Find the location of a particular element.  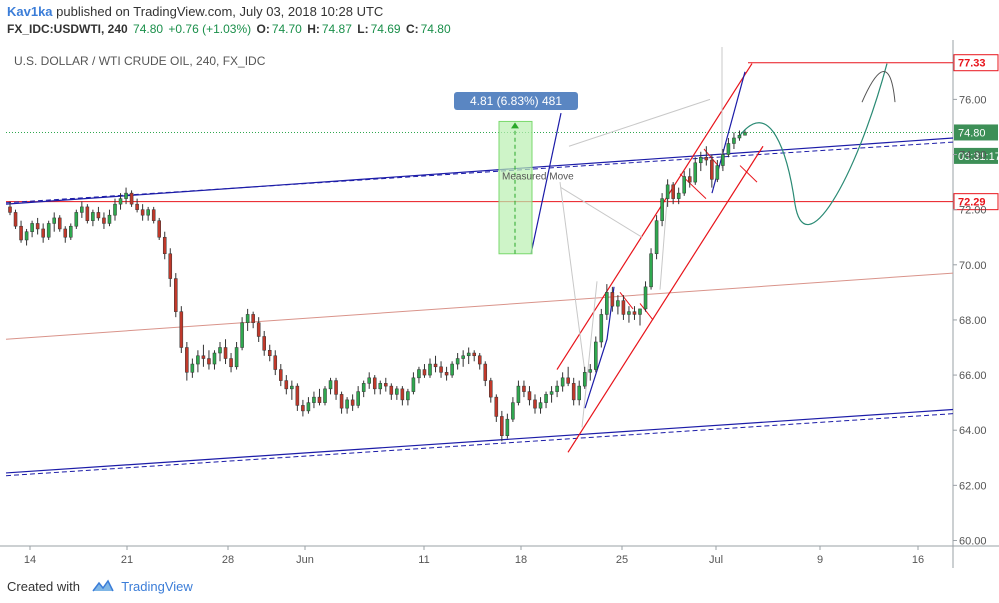

price-label-last: 74.80 is located at coordinates (972, 133).